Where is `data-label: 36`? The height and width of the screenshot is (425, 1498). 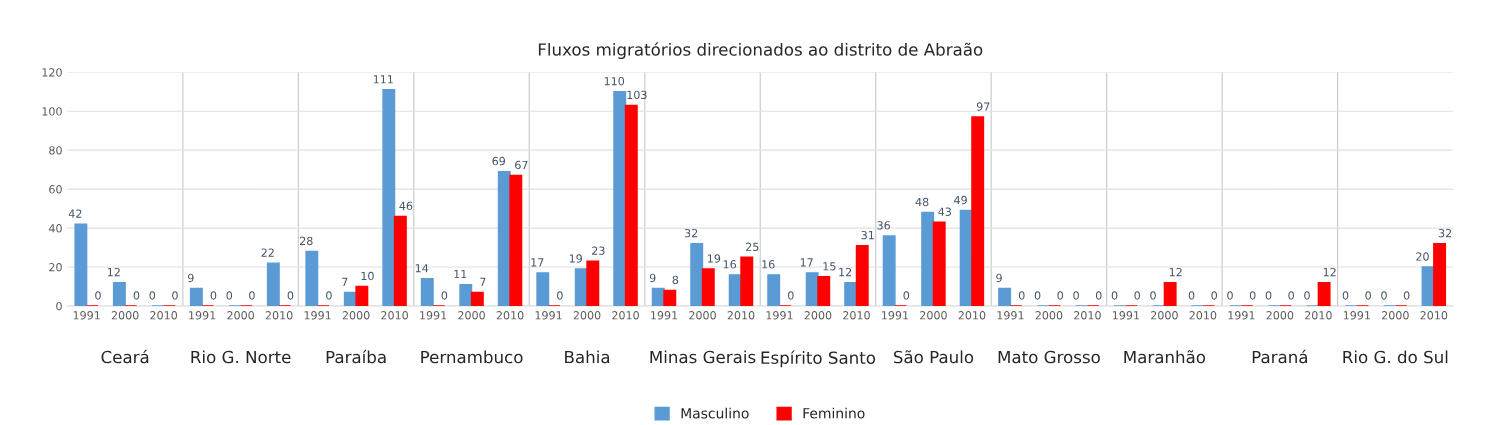
data-label: 36 is located at coordinates (883, 225).